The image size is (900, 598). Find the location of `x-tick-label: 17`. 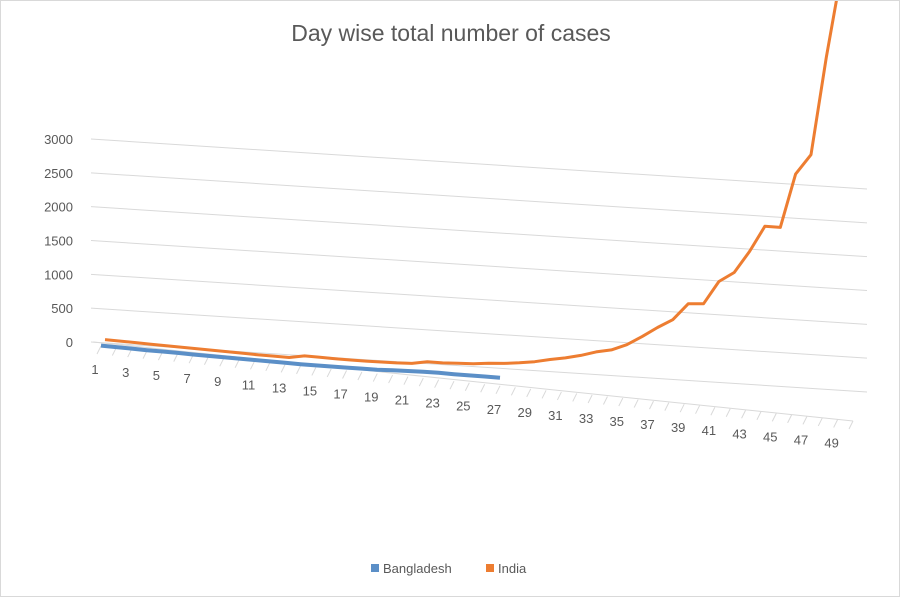

x-tick-label: 17 is located at coordinates (340, 393).